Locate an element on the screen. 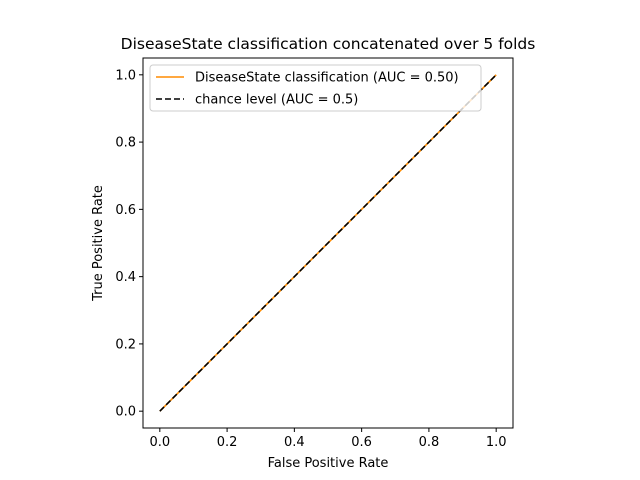 This screenshot has height=480, width=640. y-tick-label: 0.6 is located at coordinates (125, 210).